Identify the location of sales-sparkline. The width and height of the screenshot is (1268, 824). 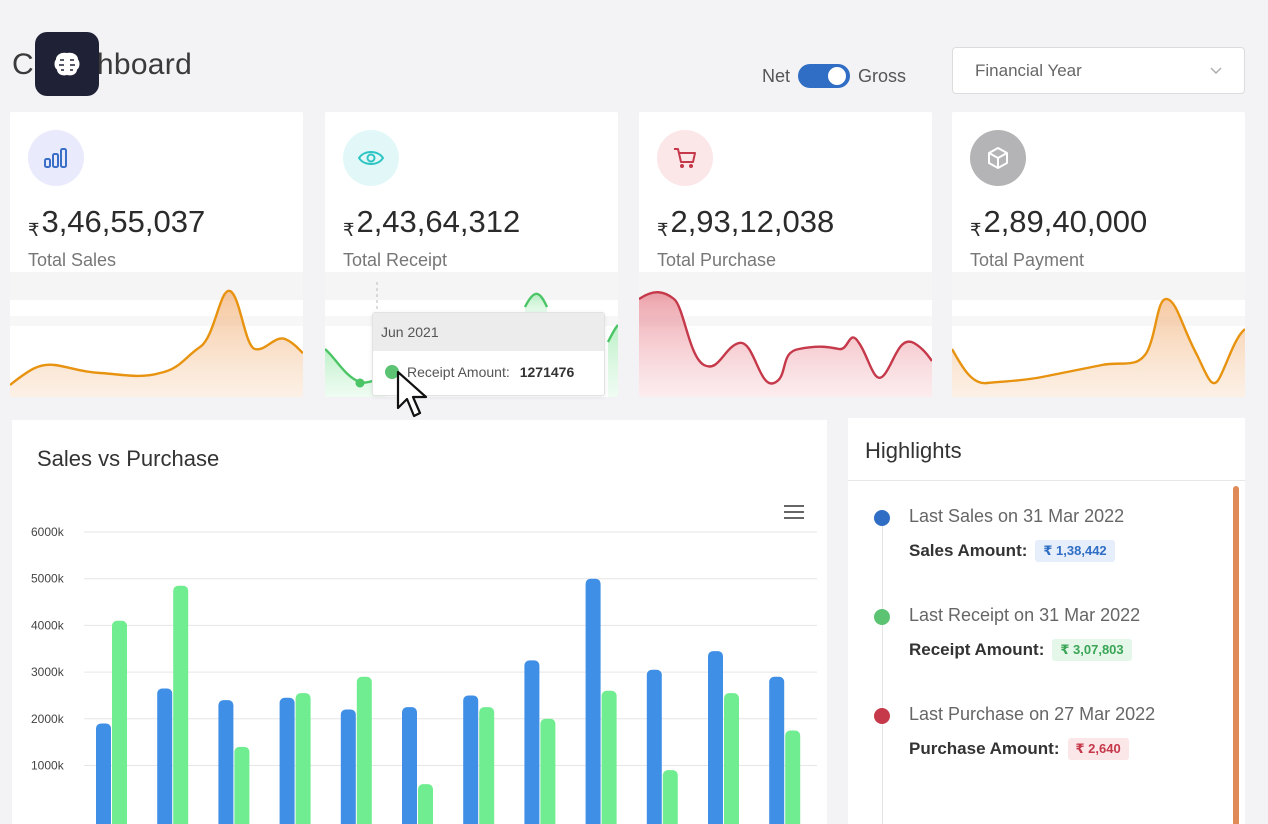
(156, 343).